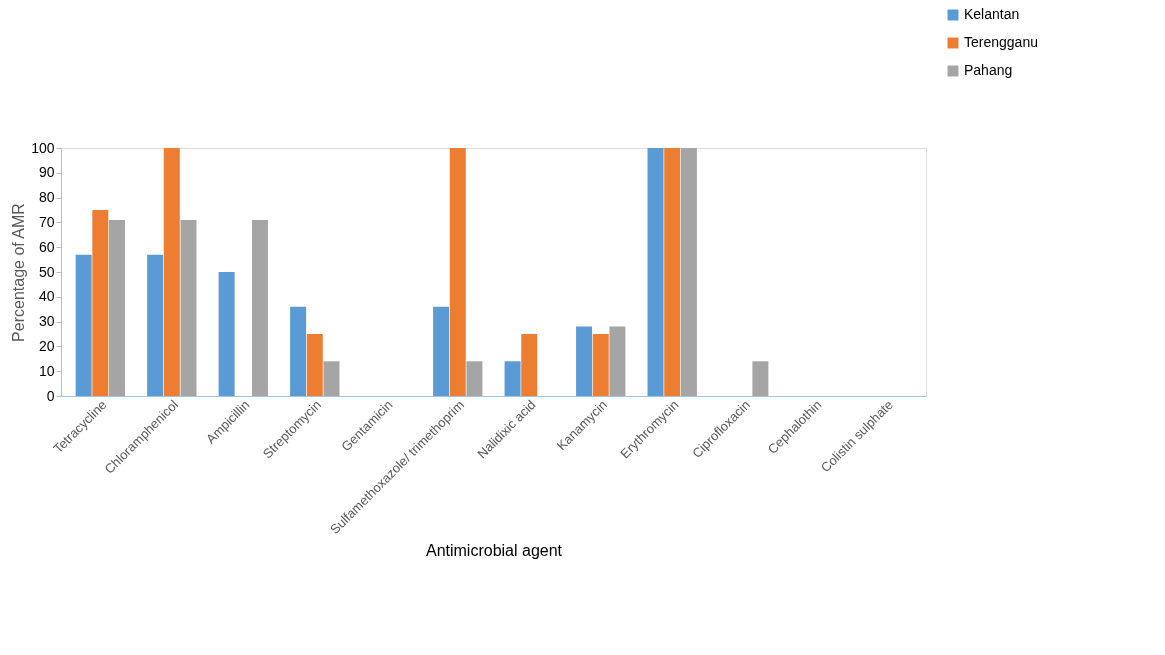  I want to click on legend-label: Terengganu, so click(1001, 42).